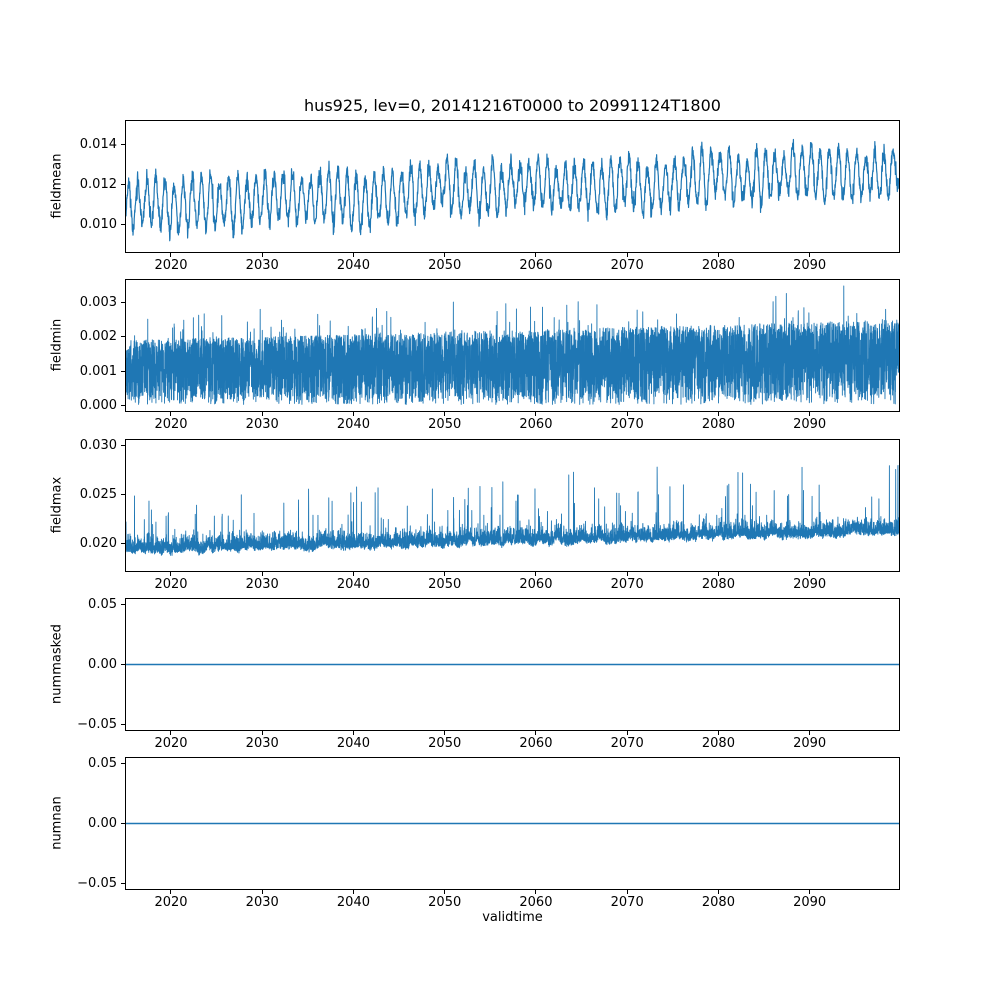 This screenshot has height=1000, width=1000. What do you see at coordinates (98, 406) in the screenshot?
I see `y-tick-label: 0.000` at bounding box center [98, 406].